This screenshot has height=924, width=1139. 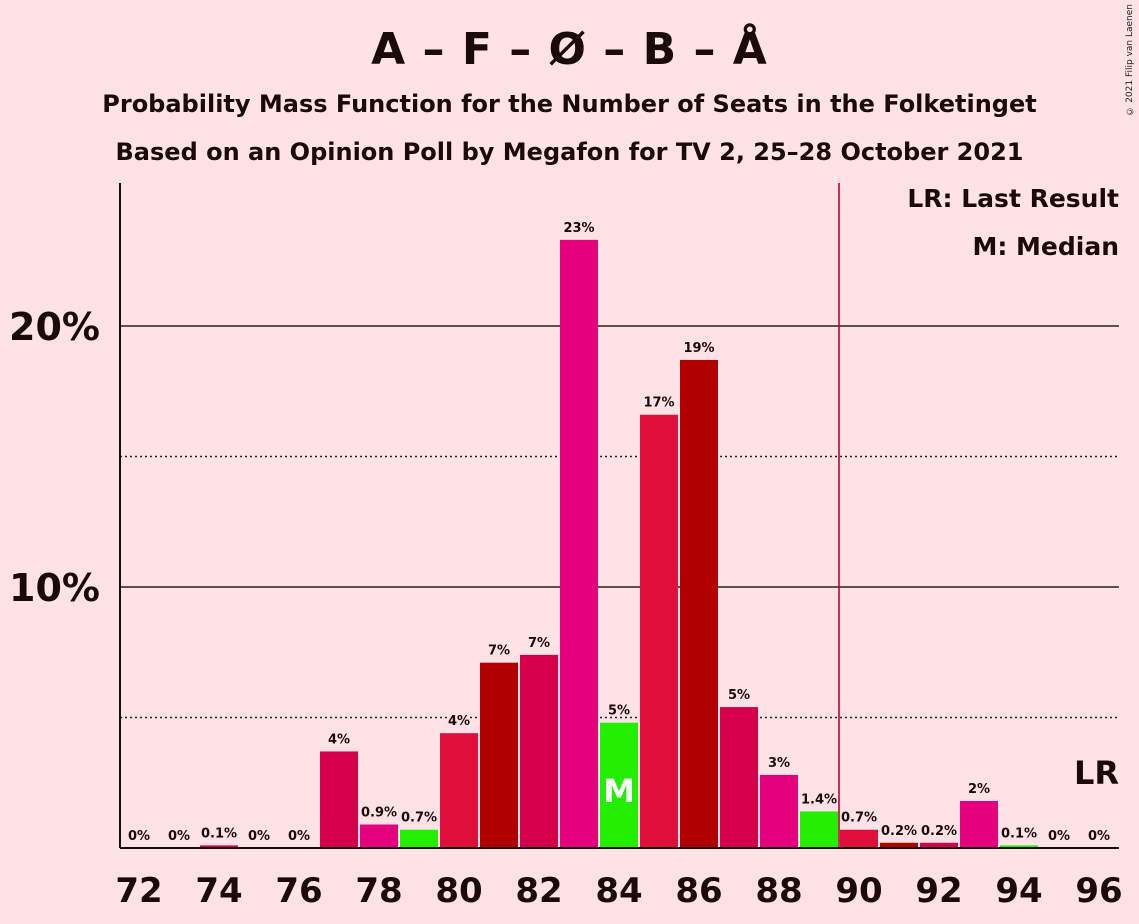 What do you see at coordinates (578, 228) in the screenshot?
I see `bar-label-seat-83: 23%` at bounding box center [578, 228].